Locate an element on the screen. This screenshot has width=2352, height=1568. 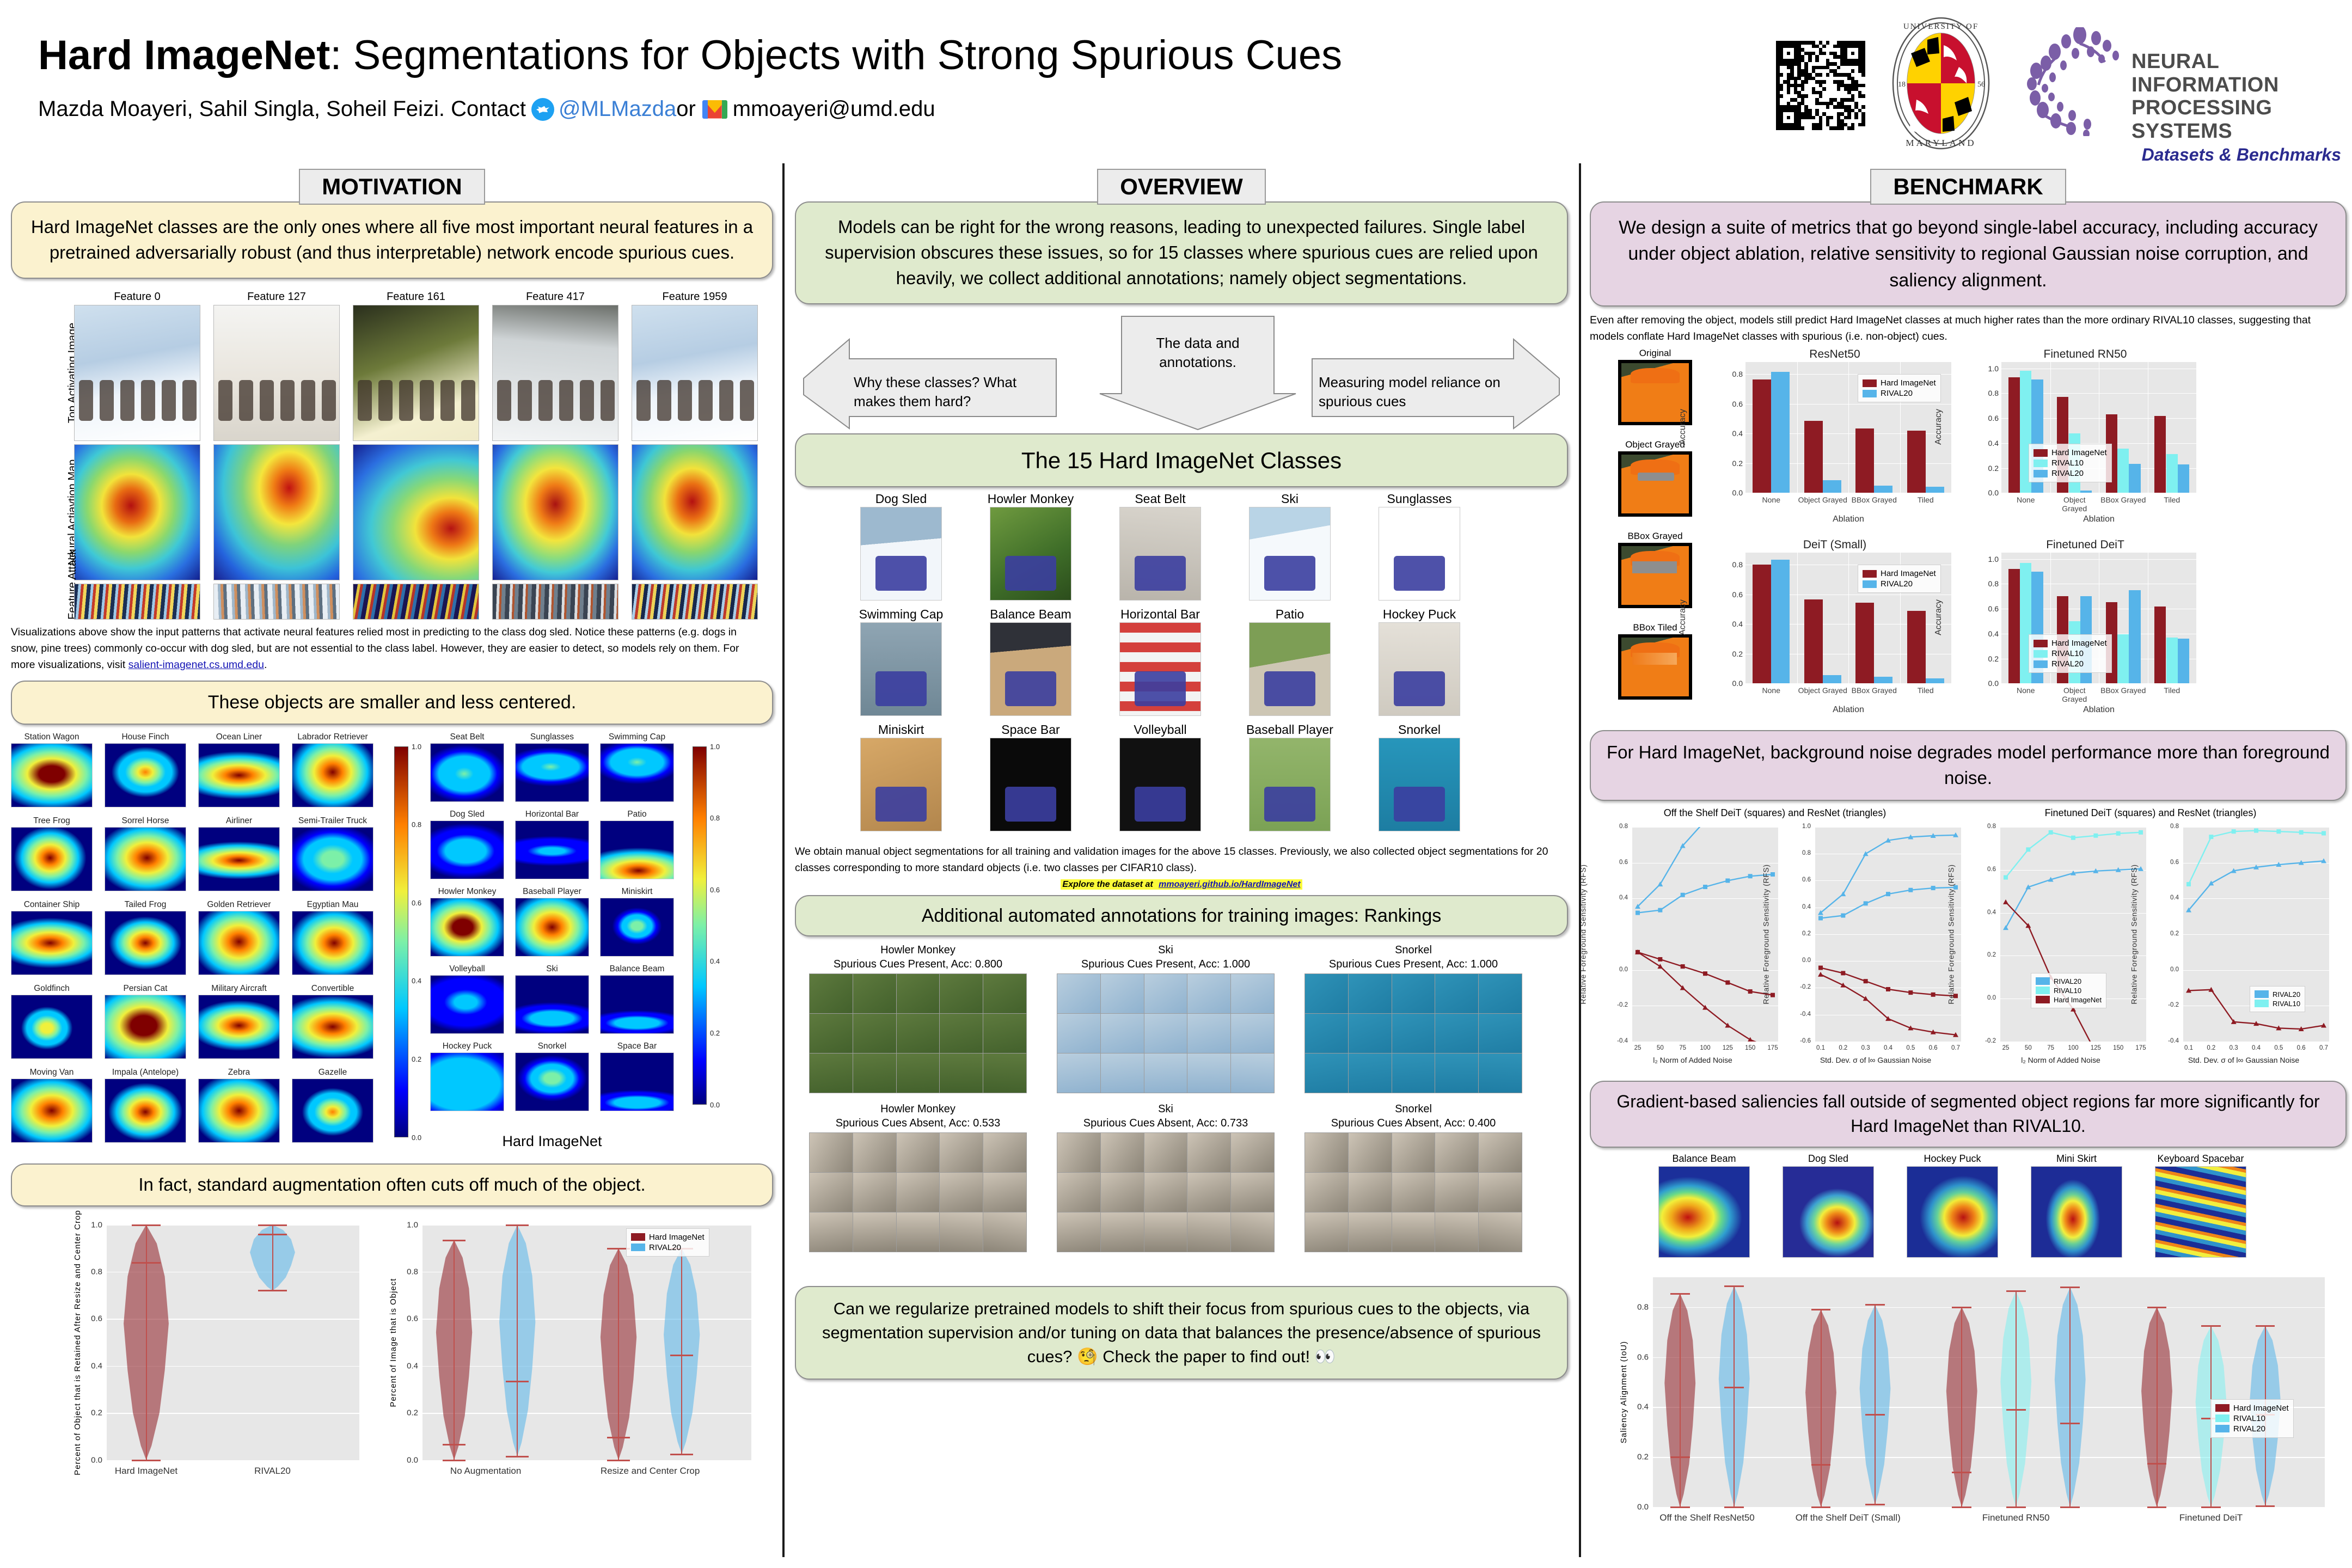
qr-code is located at coordinates (1820, 85).